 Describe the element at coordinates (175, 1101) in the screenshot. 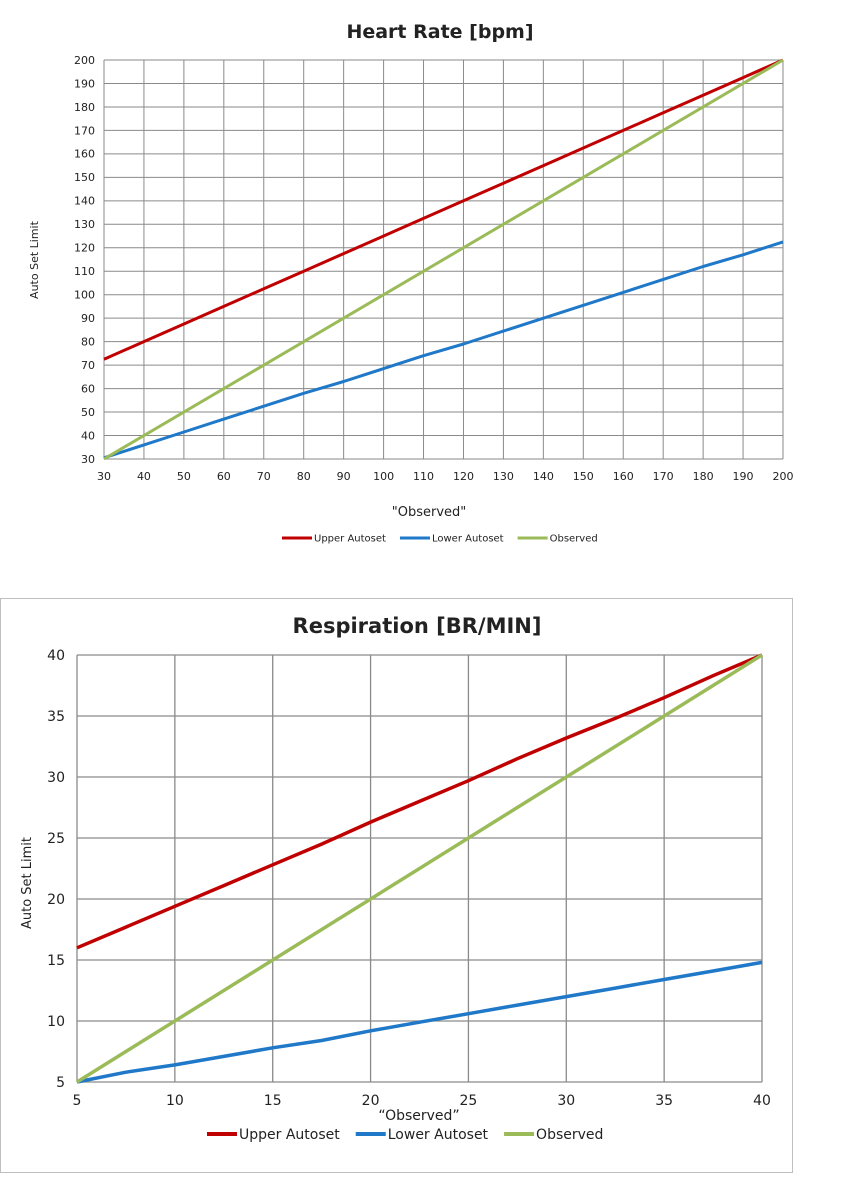

I see `x-tick-label: 10` at that location.